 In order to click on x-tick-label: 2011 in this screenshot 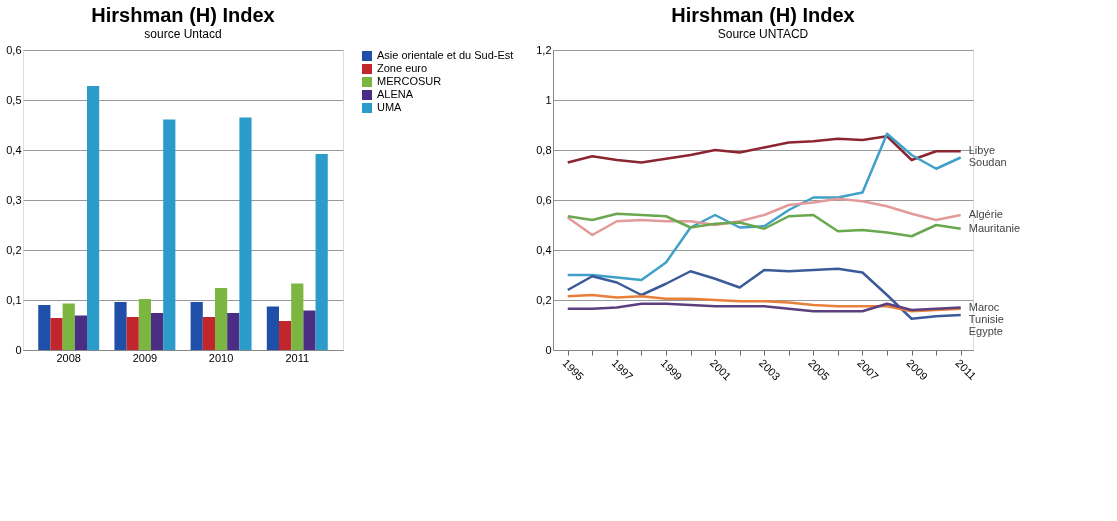, I will do `click(297, 357)`.